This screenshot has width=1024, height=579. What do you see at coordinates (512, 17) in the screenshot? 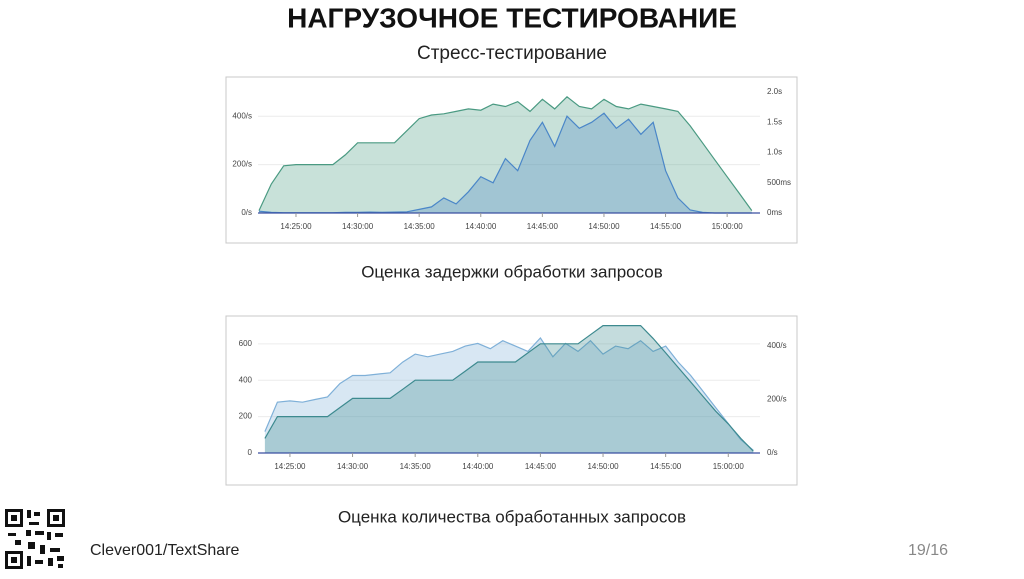
I see `slide-title: НАГРУЗОЧНОЕ ТЕСТИРОВАНИЕ` at bounding box center [512, 17].